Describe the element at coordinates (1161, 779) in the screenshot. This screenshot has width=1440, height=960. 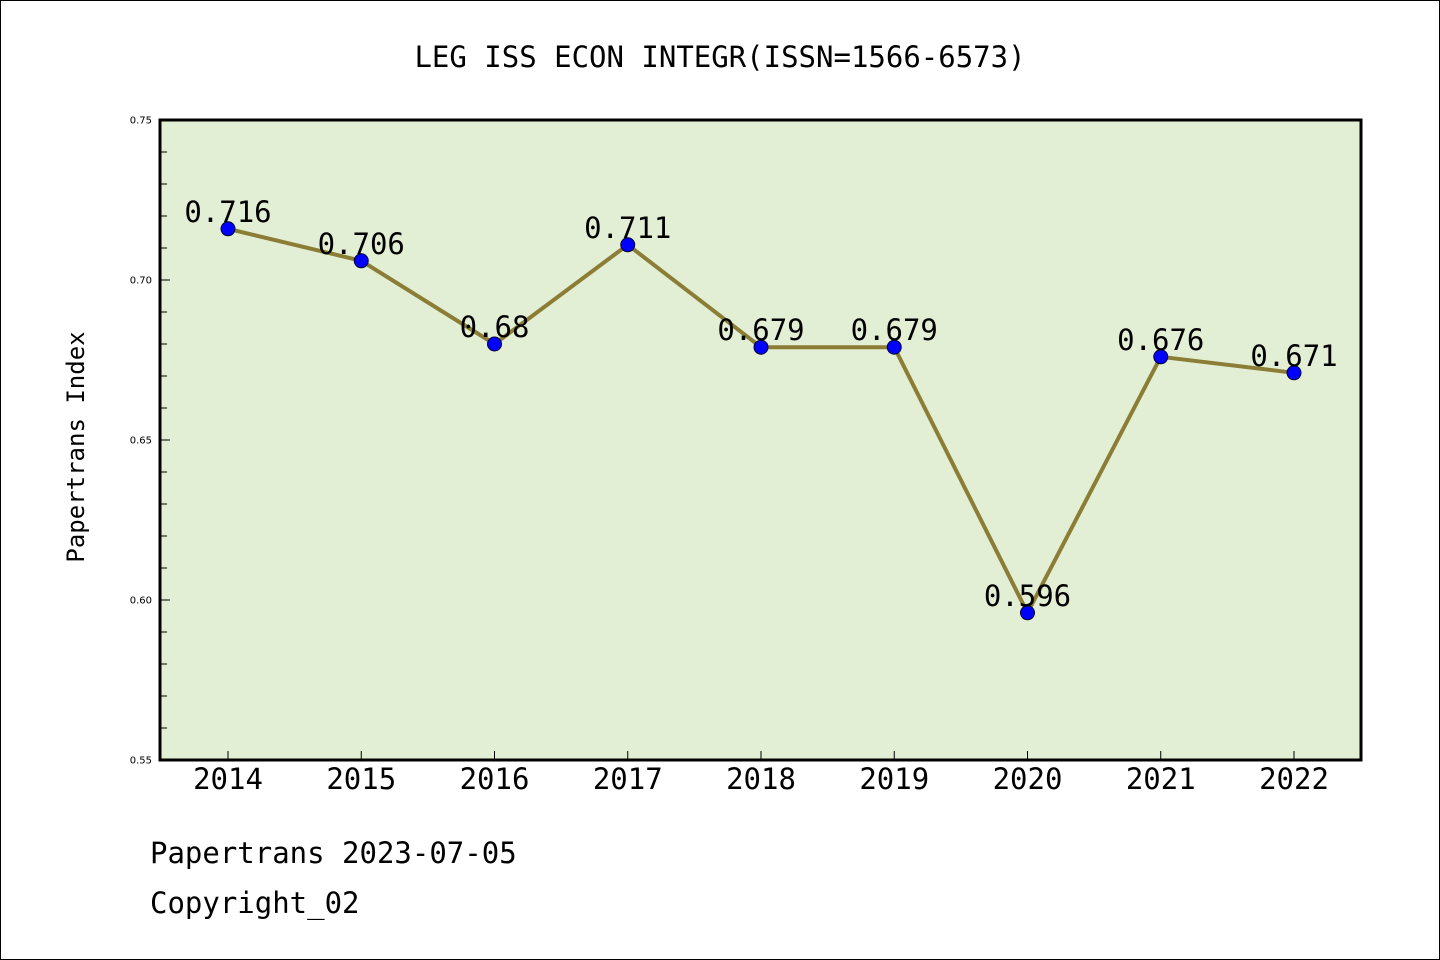
I see `x-tick-label: 2021` at that location.